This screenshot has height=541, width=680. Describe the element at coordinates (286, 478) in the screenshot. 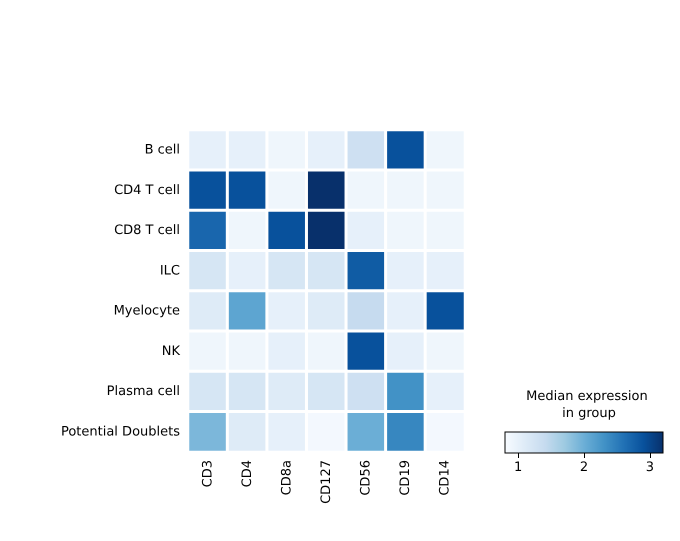

I see `x-tick-label: CD8a` at that location.